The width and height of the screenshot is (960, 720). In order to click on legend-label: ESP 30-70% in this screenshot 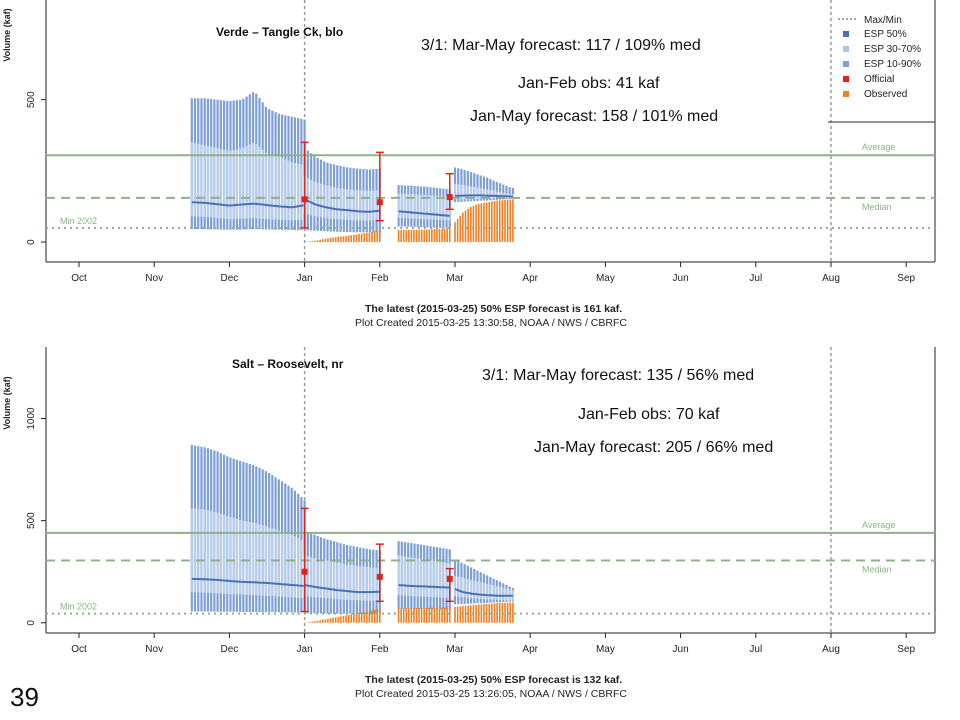, I will do `click(892, 49)`.